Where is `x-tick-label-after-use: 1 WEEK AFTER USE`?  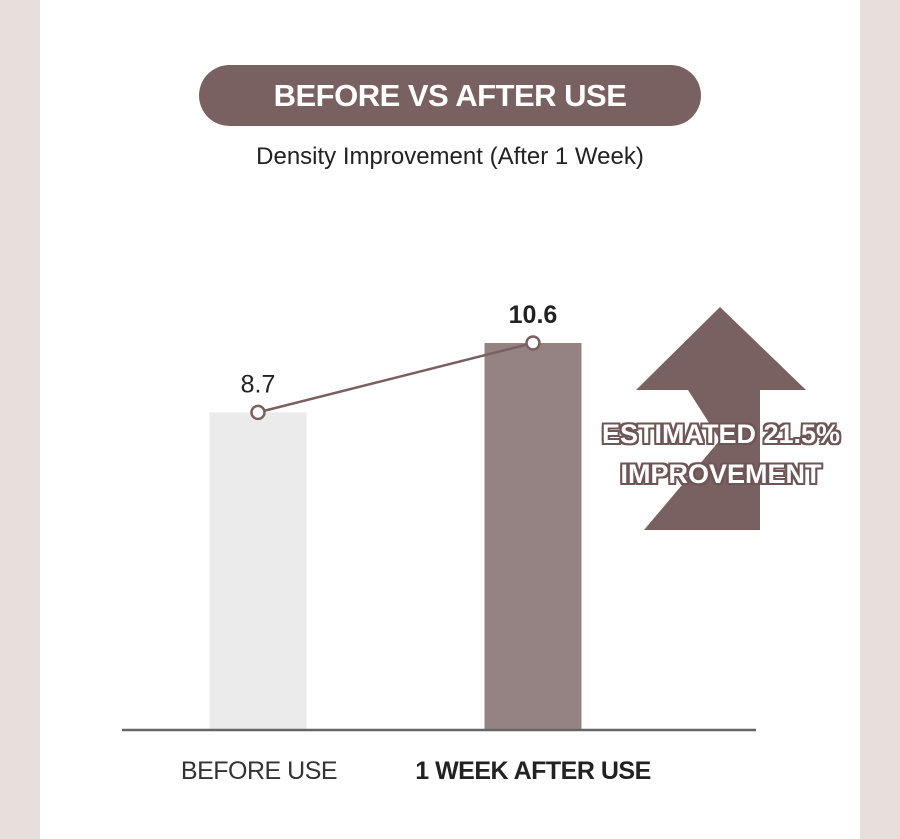 x-tick-label-after-use: 1 WEEK AFTER USE is located at coordinates (533, 771).